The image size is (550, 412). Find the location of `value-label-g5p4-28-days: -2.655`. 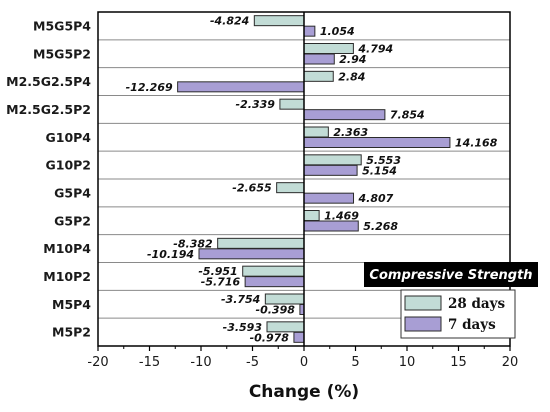

value-label-g5p4-28-days: -2.655 is located at coordinates (252, 188).